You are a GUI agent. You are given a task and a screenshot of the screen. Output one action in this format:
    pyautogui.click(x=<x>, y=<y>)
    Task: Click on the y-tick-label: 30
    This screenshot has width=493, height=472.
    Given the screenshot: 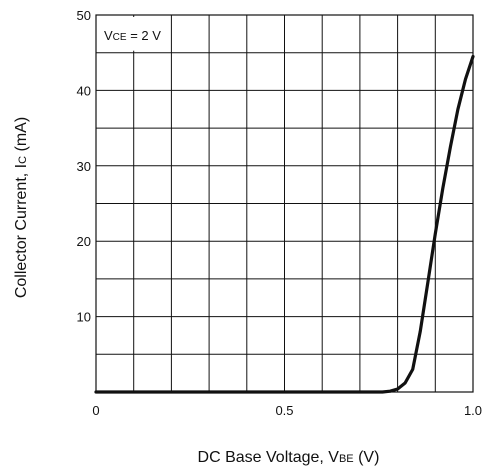 What is the action you would take?
    pyautogui.click(x=84, y=166)
    